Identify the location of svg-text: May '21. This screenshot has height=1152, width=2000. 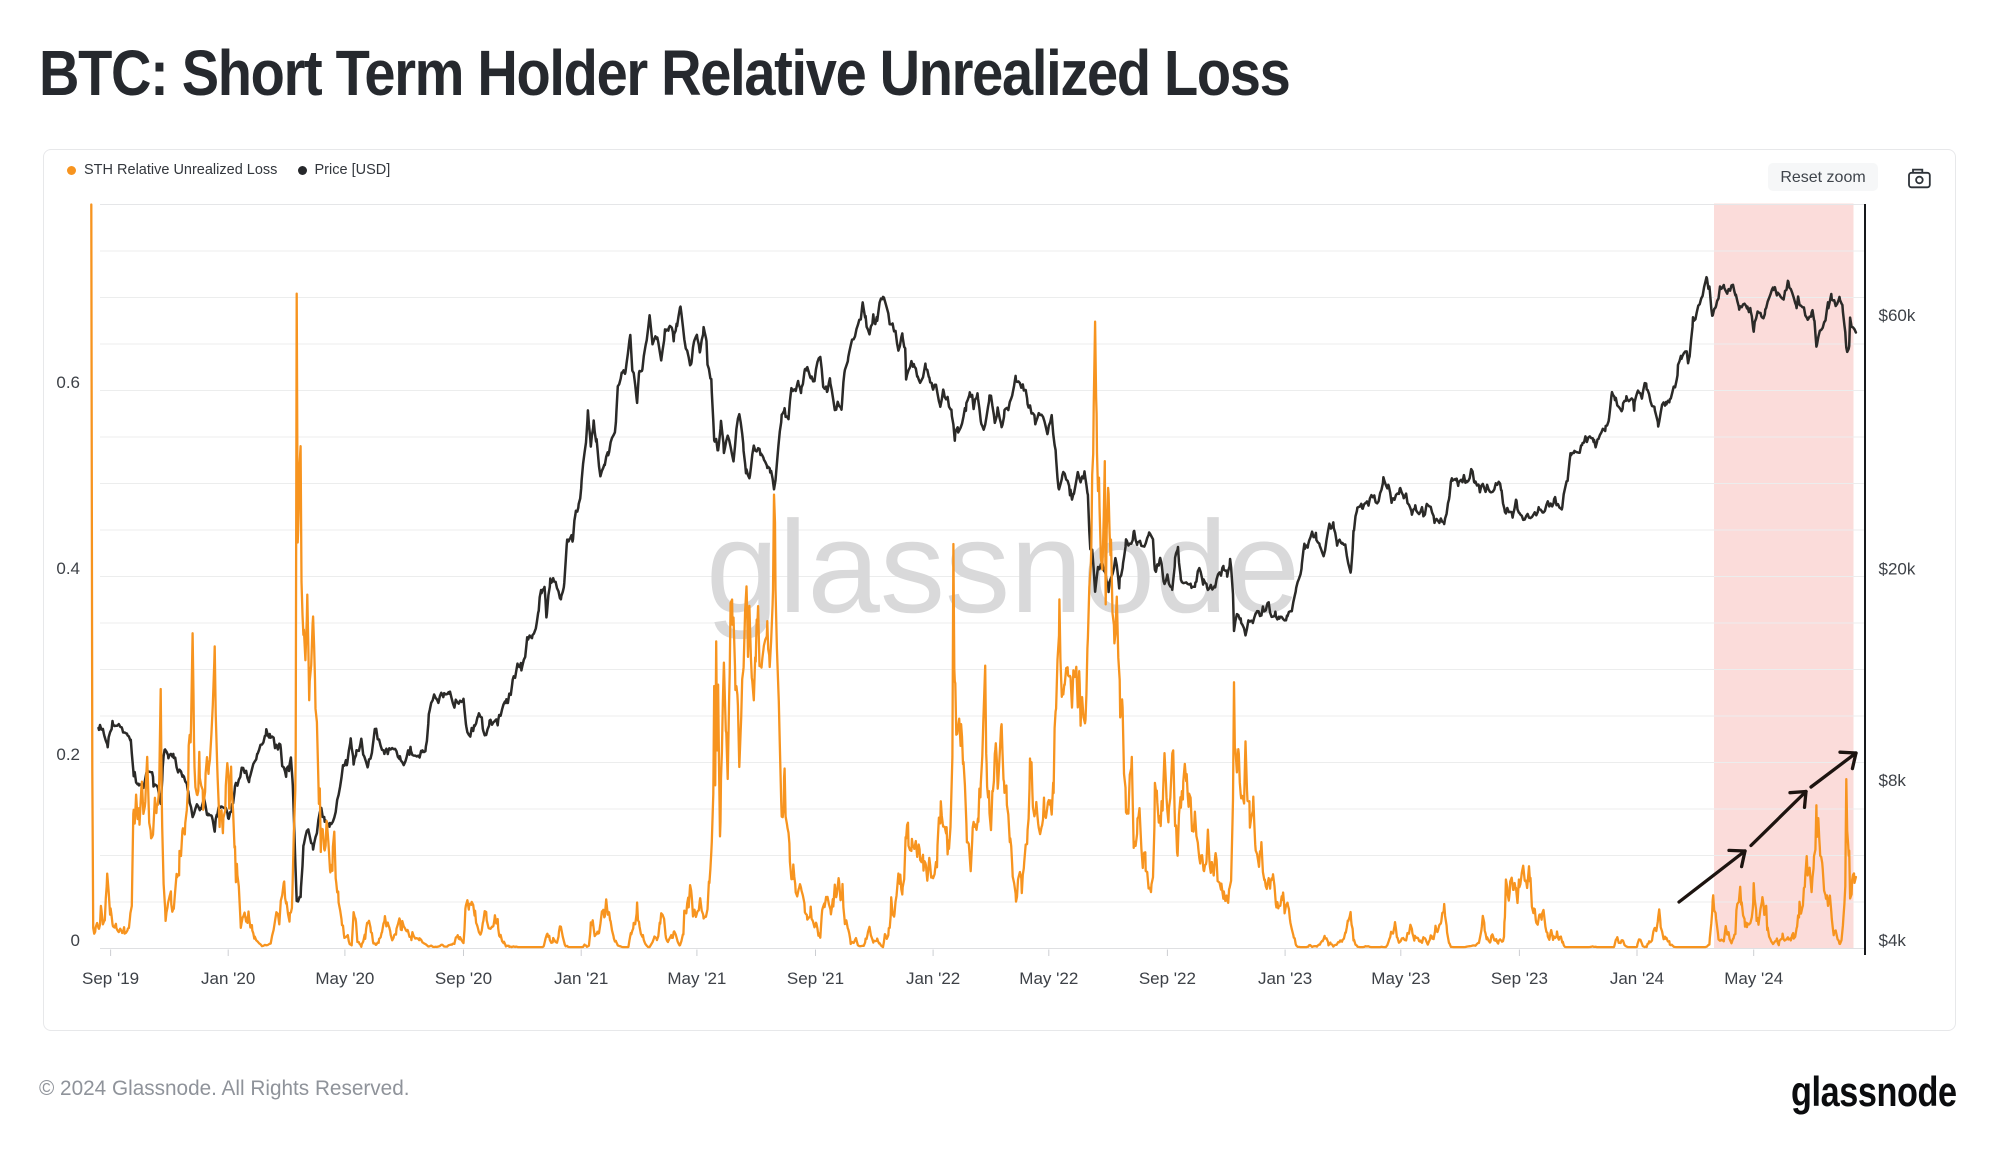
(696, 978).